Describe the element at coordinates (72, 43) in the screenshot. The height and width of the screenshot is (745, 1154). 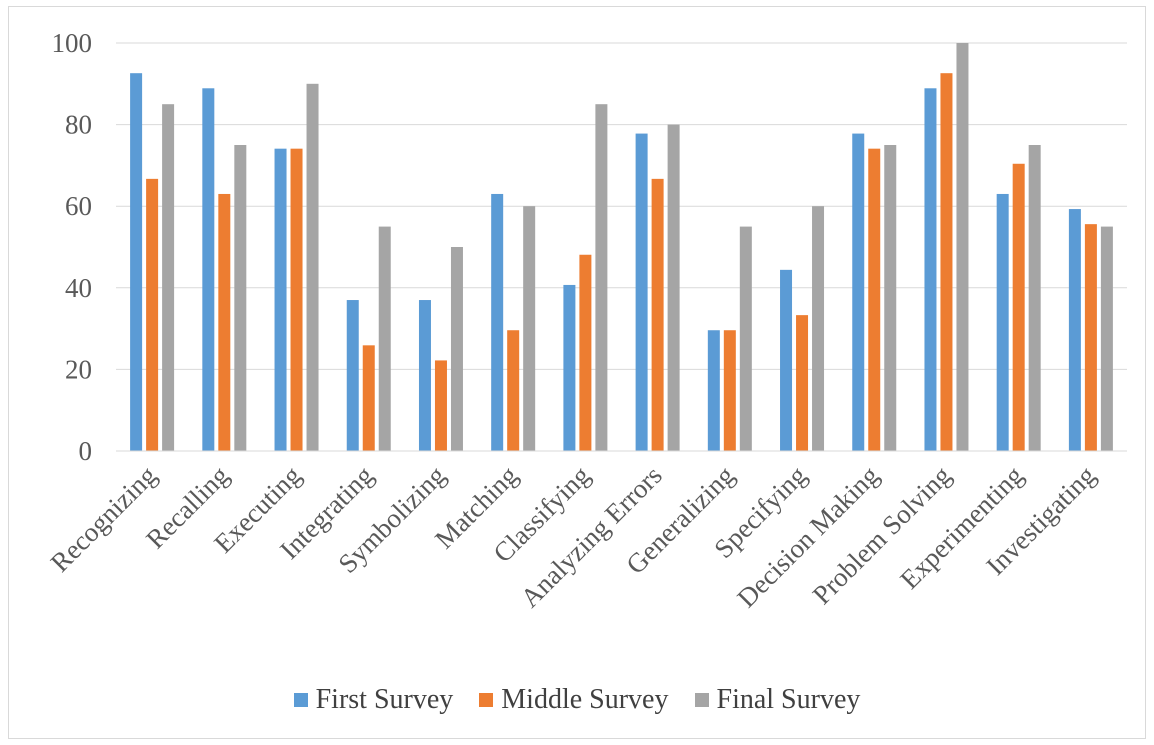
I see `y-tick-label-100: 100` at that location.